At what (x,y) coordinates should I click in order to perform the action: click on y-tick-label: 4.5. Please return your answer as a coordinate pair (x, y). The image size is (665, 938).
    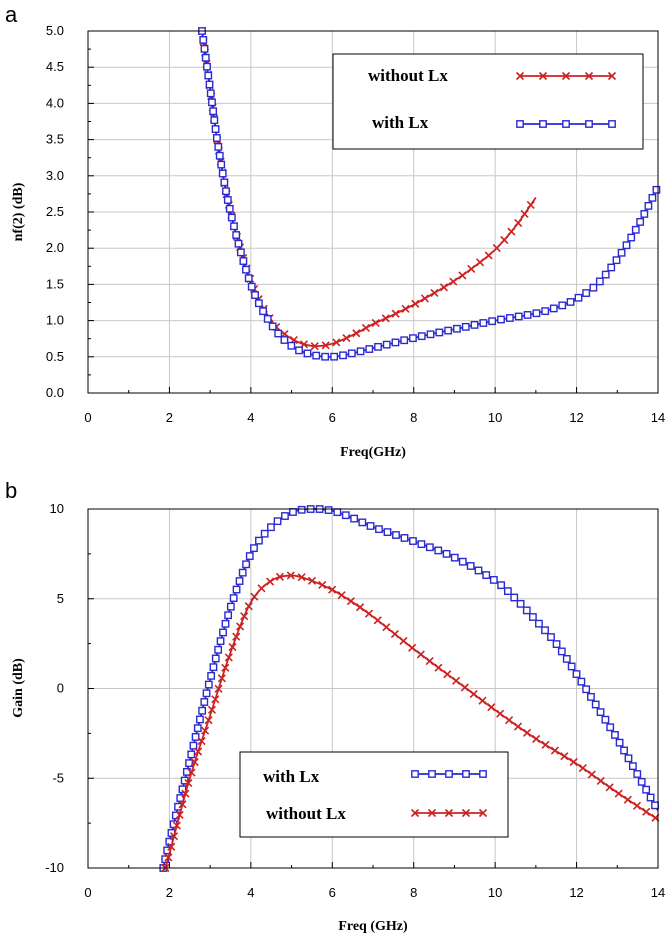
    Looking at the image, I should click on (55, 66).